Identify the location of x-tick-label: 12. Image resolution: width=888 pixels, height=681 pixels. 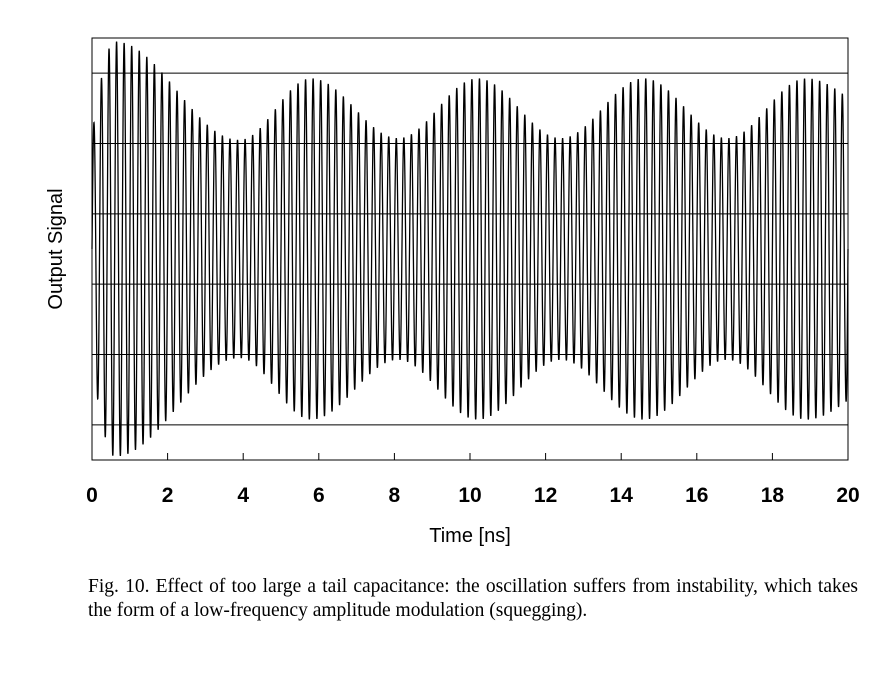
(545, 495).